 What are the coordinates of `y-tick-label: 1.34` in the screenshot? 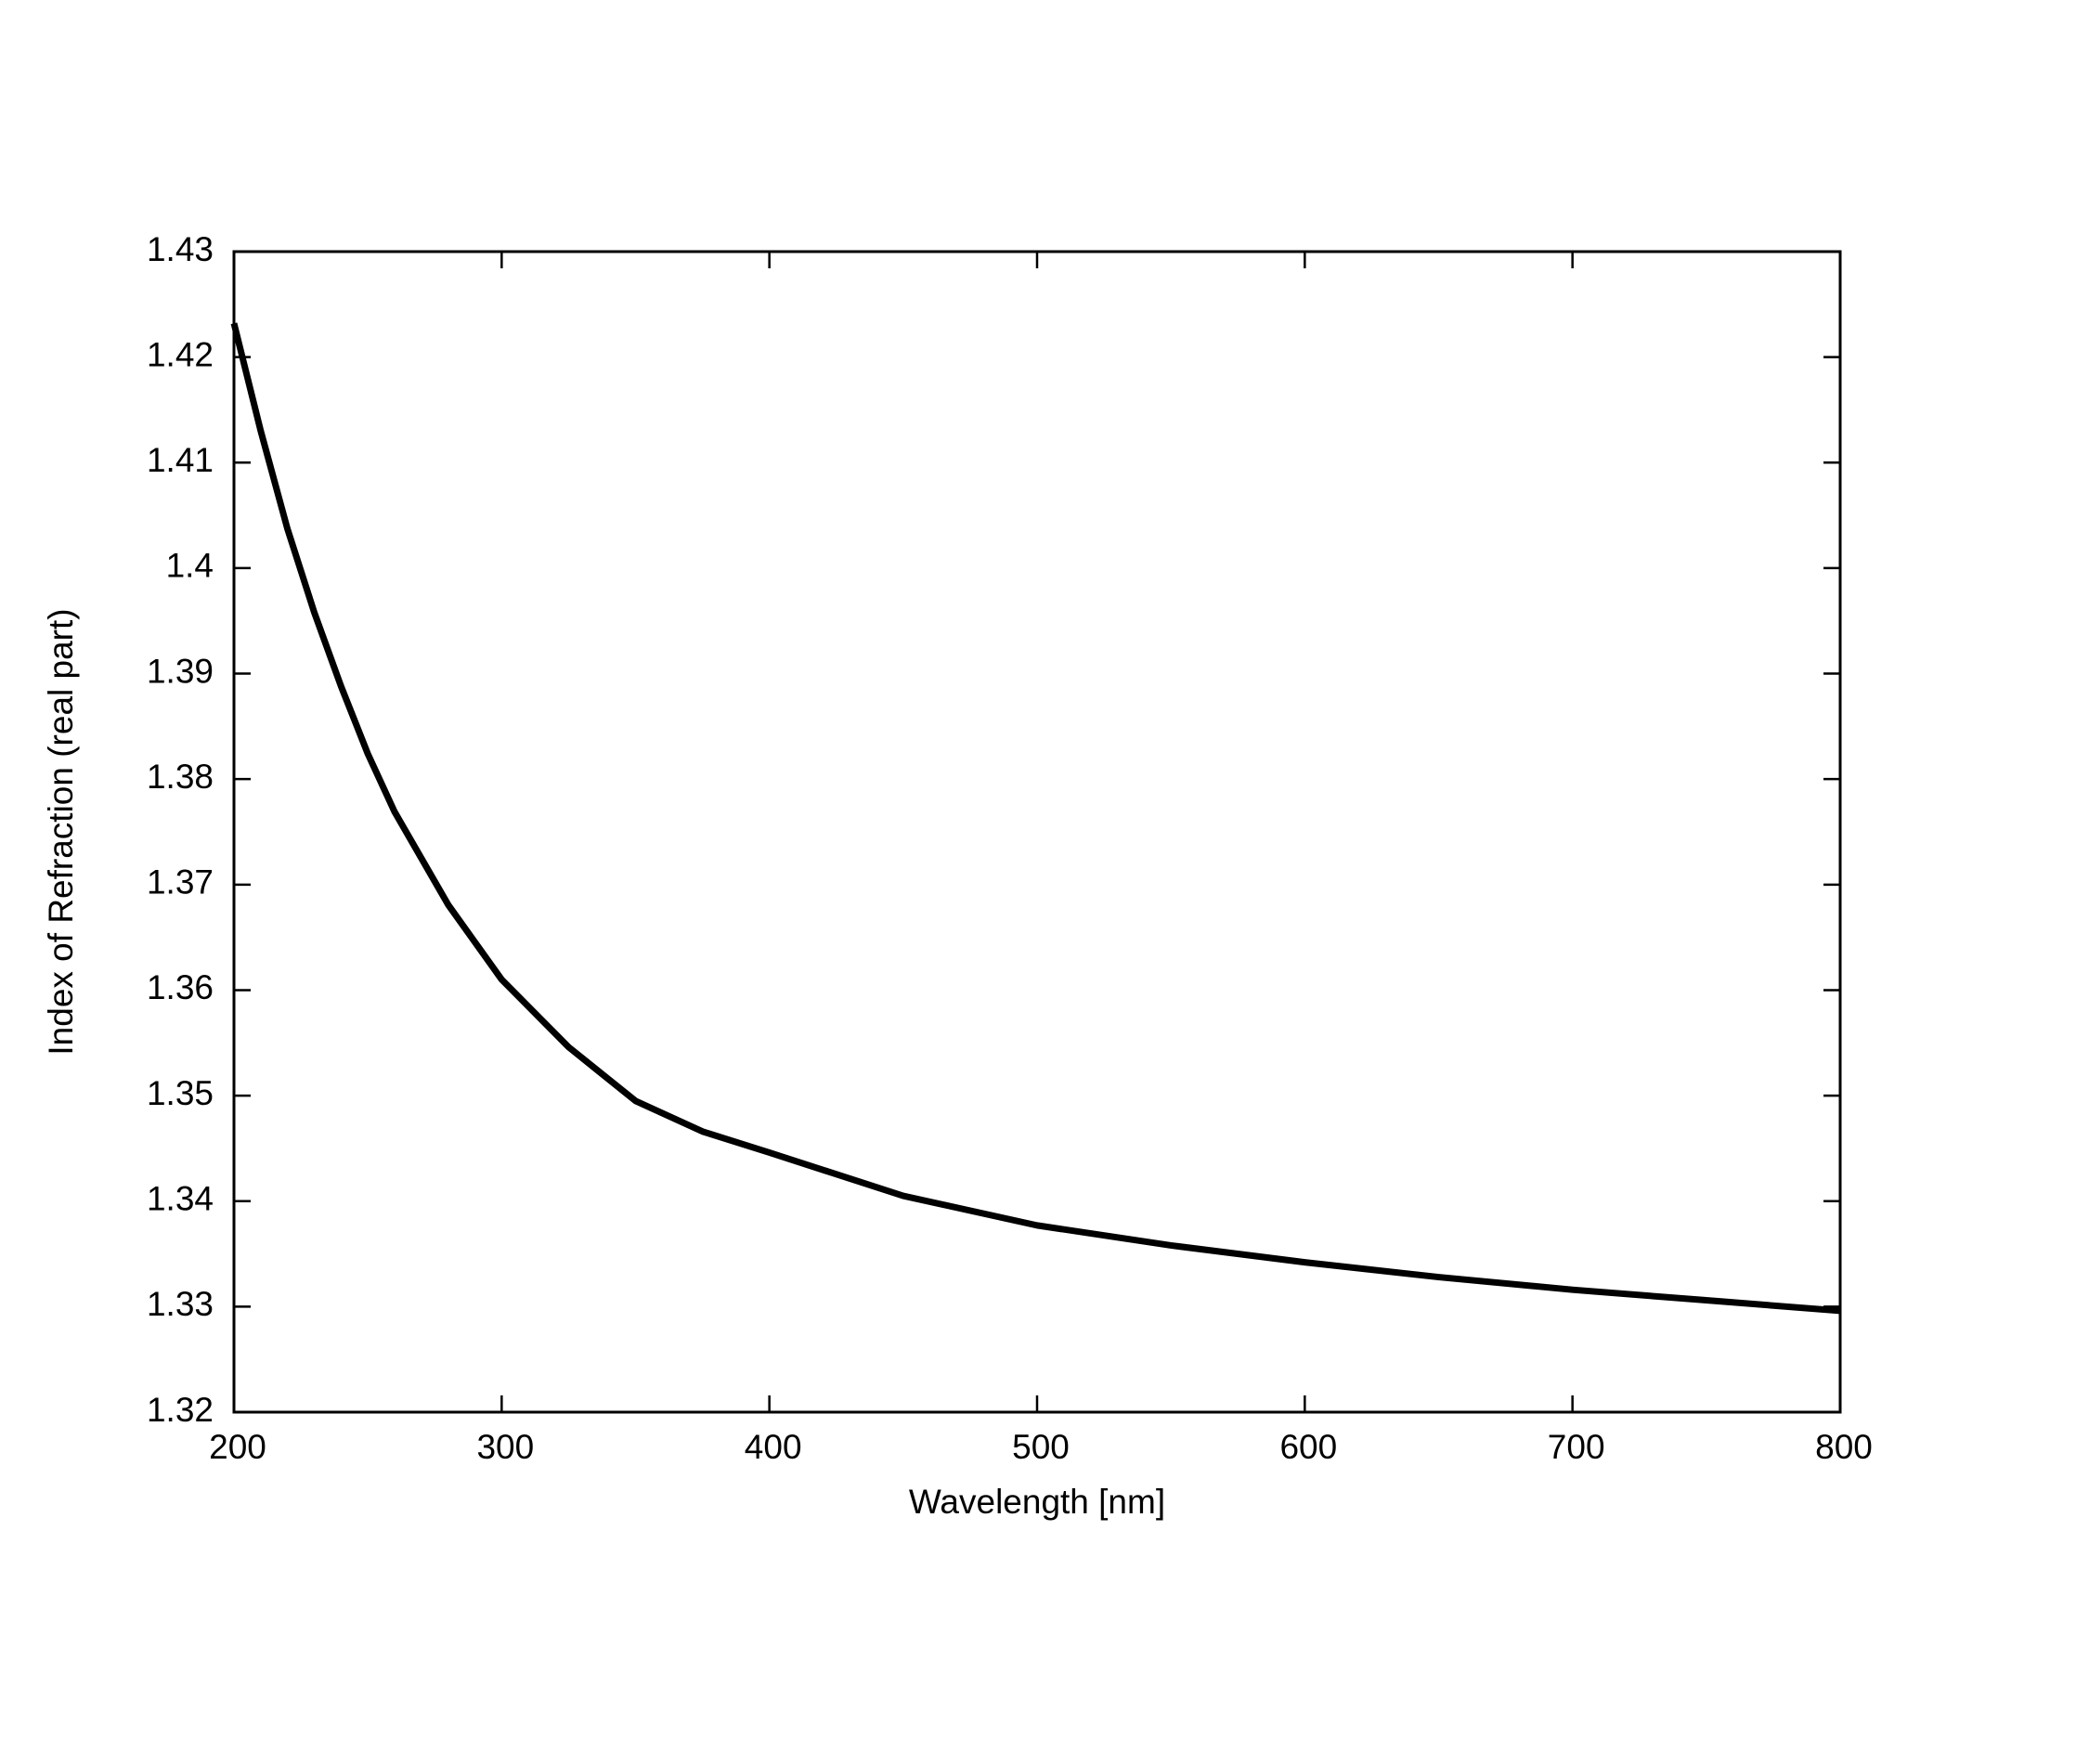 It's located at (180, 1199).